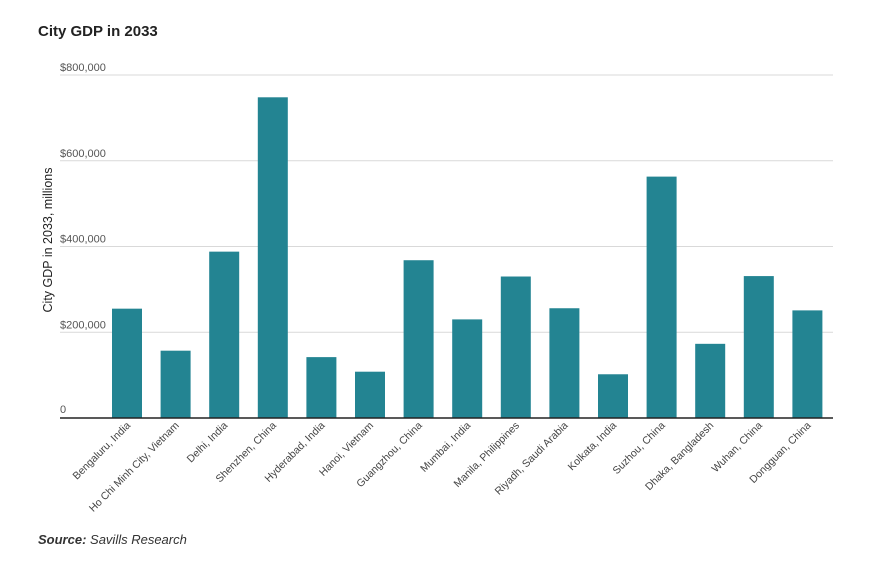 This screenshot has height=562, width=889. I want to click on source-text: Savills Research, so click(138, 539).